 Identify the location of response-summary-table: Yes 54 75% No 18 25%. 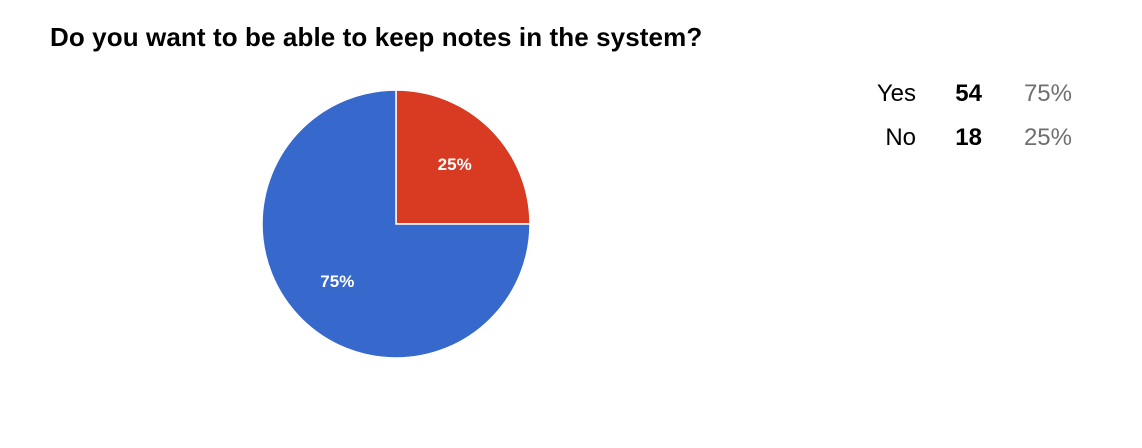
(959, 116).